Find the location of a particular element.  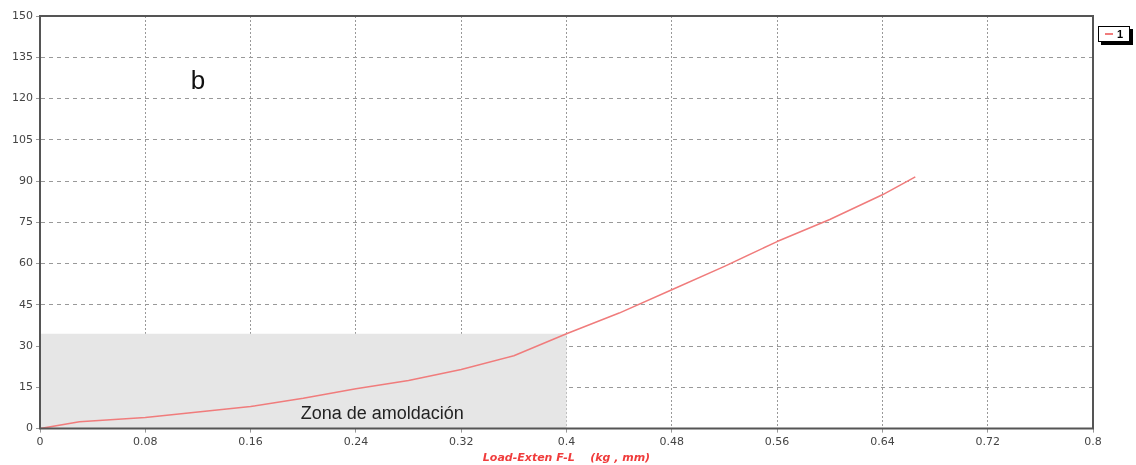

y-tick-label: 105 is located at coordinates (22, 139).